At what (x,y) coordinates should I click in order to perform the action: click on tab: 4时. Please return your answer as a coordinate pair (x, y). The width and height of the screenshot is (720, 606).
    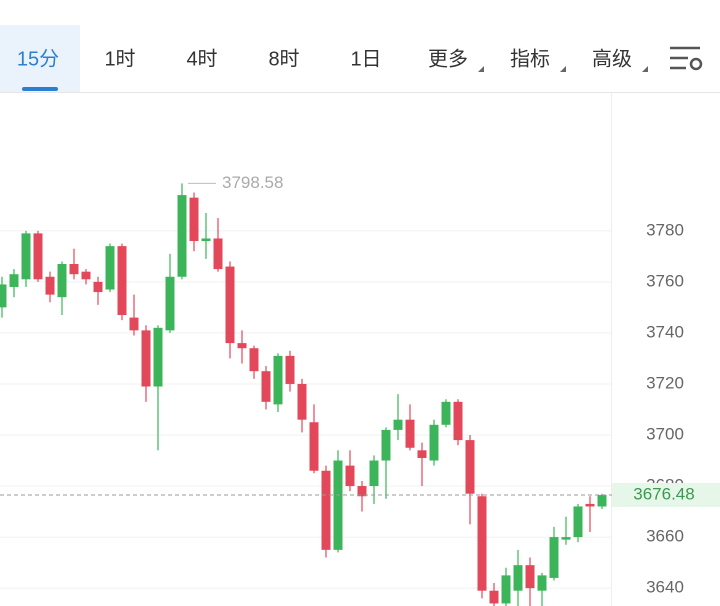
    Looking at the image, I should click on (201, 58).